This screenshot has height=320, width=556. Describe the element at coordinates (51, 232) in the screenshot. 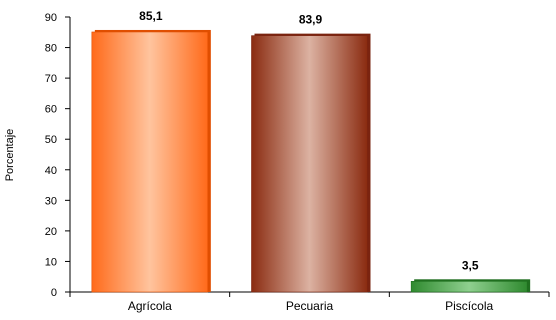

I see `y-tick-label: 20` at that location.